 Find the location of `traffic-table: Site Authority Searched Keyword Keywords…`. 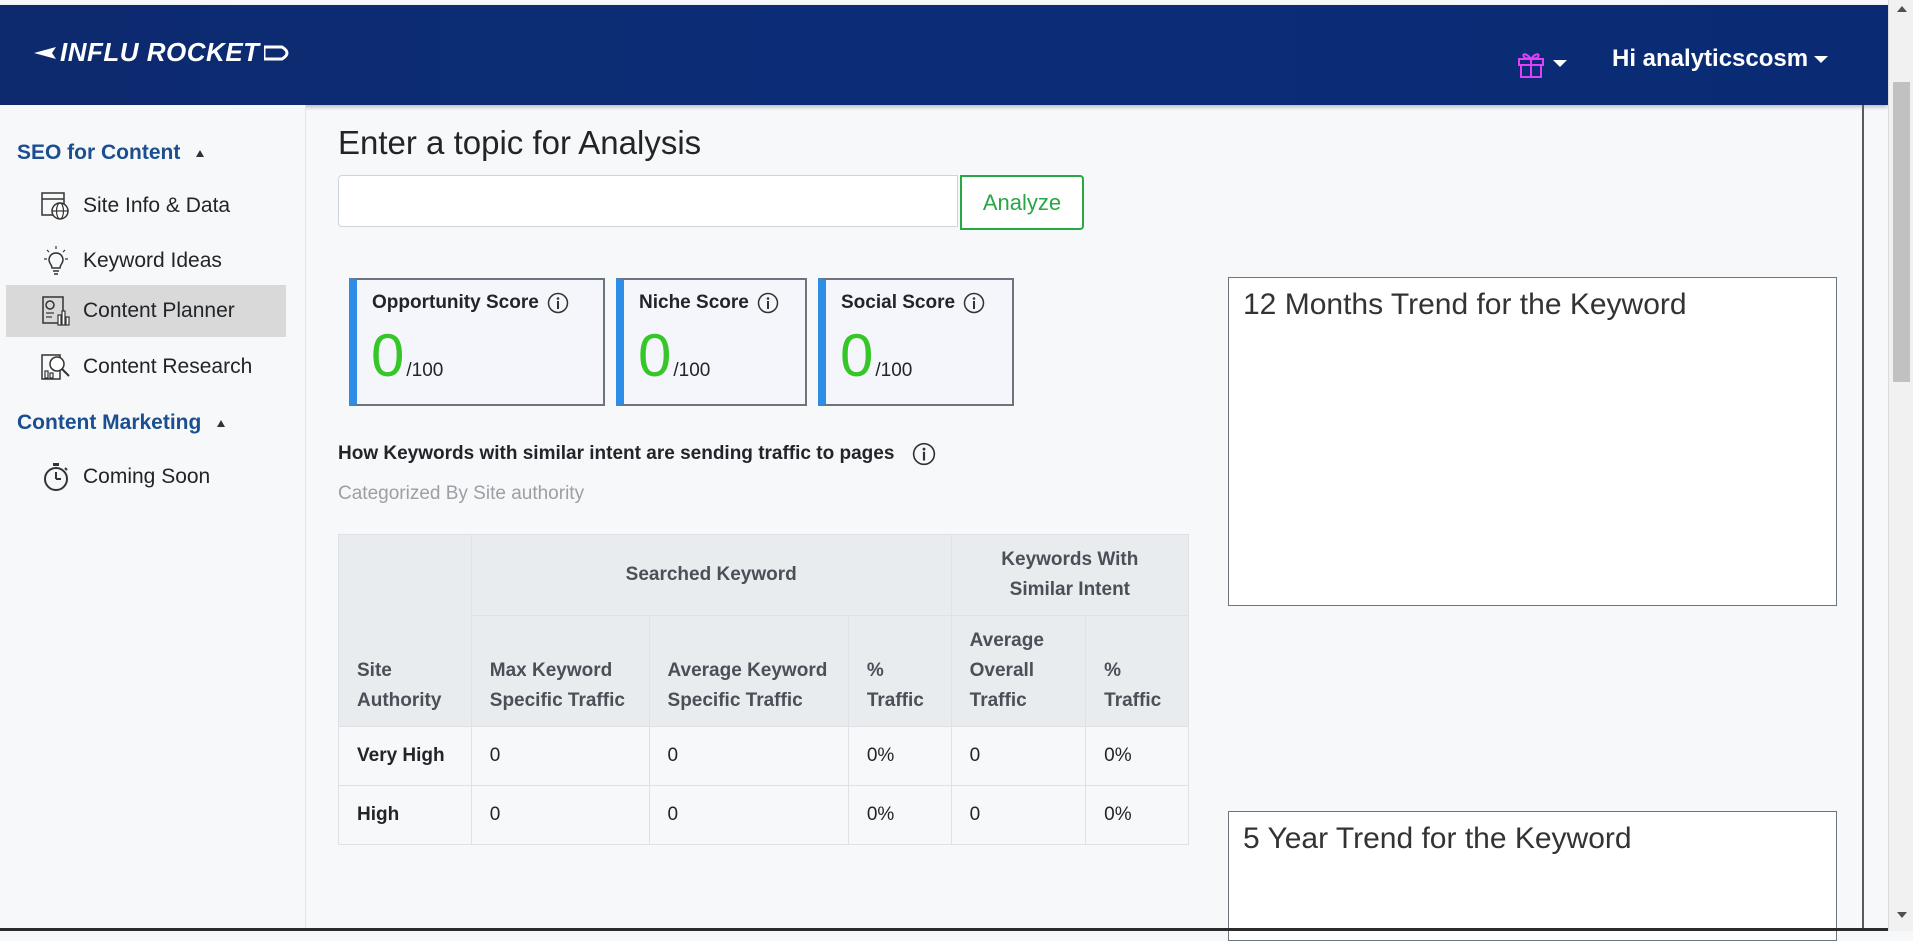

traffic-table: Site Authority Searched Keyword Keywords… is located at coordinates (764, 689).